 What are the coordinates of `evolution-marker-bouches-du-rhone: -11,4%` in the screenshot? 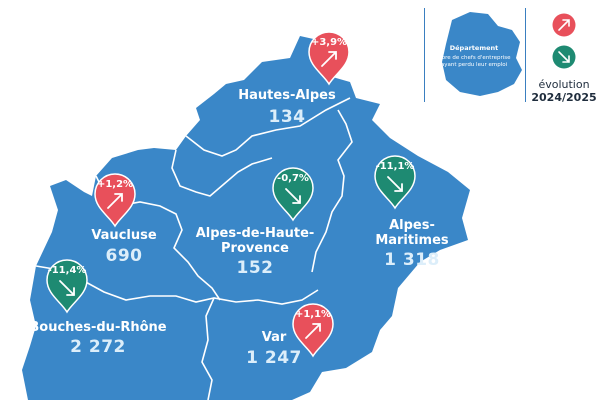 It's located at (67, 285).